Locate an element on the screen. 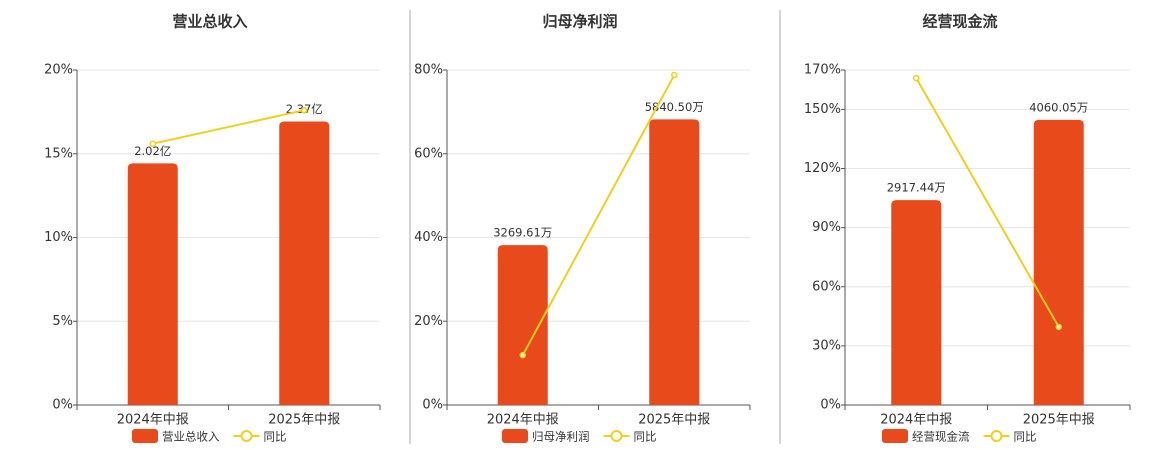  chart-title: 经营现金流 is located at coordinates (959, 22).